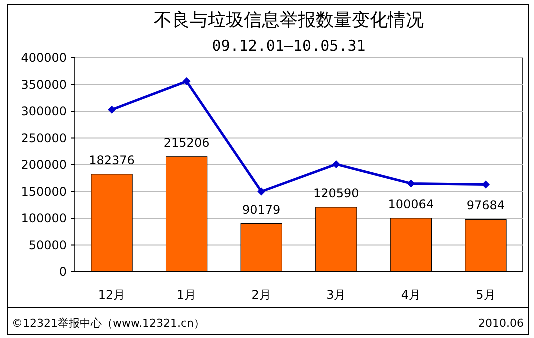 This screenshot has height=338, width=534. I want to click on y-tick-label: 300000, so click(44, 111).